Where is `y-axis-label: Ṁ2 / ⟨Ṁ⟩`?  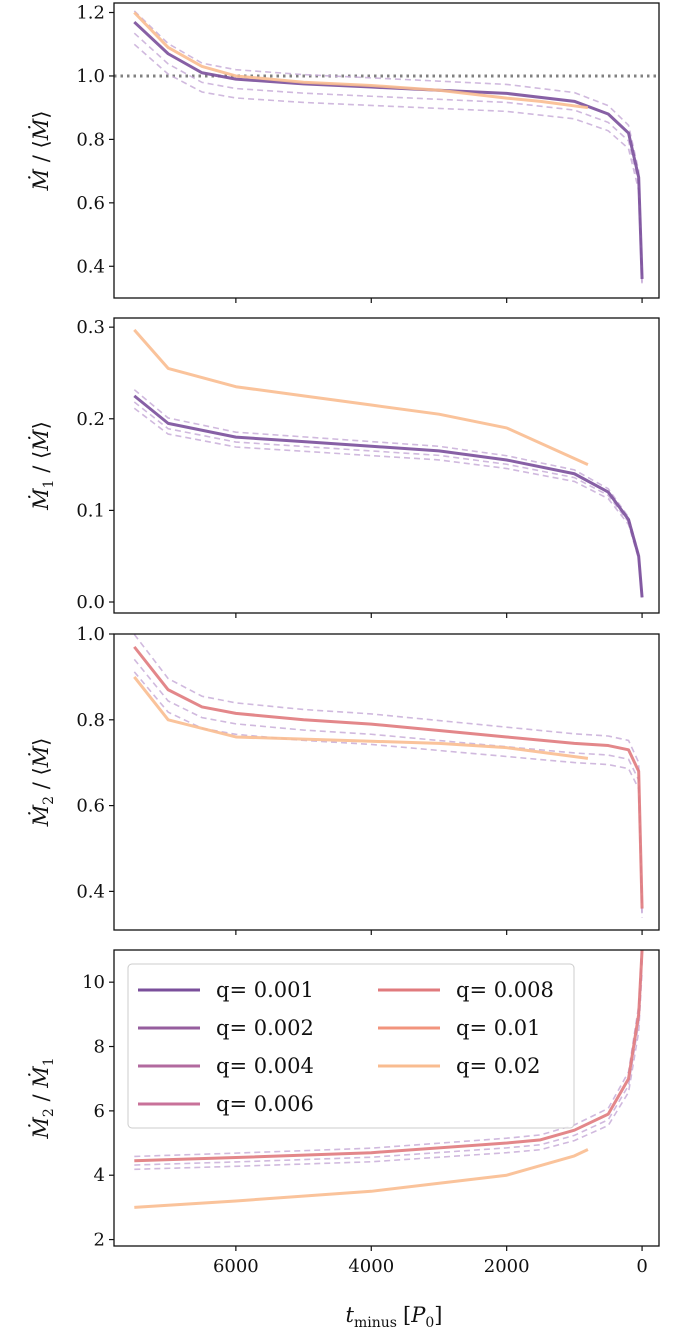 y-axis-label: Ṁ2 / ⟨Ṁ⟩ is located at coordinates (43, 783).